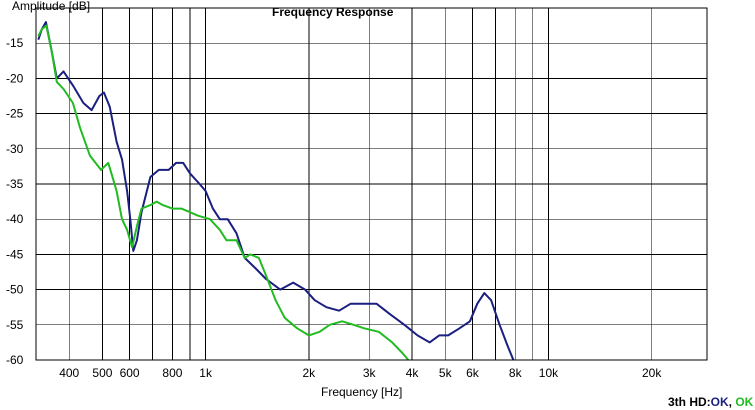  I want to click on x-axis-label: Frequency [Hz], so click(362, 392).